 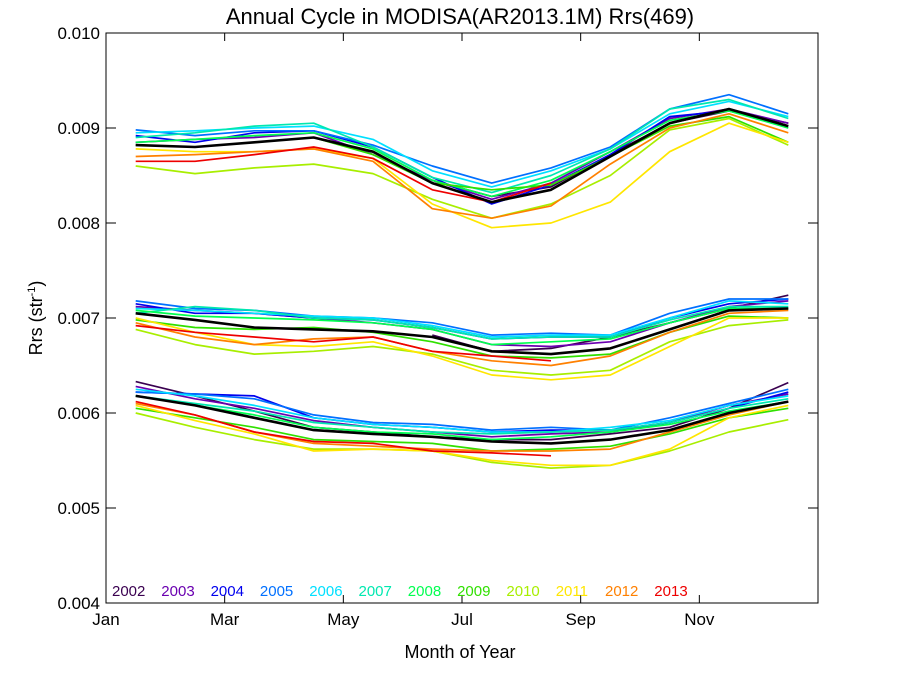 I want to click on legend-item-2013: 2013, so click(x=670, y=591).